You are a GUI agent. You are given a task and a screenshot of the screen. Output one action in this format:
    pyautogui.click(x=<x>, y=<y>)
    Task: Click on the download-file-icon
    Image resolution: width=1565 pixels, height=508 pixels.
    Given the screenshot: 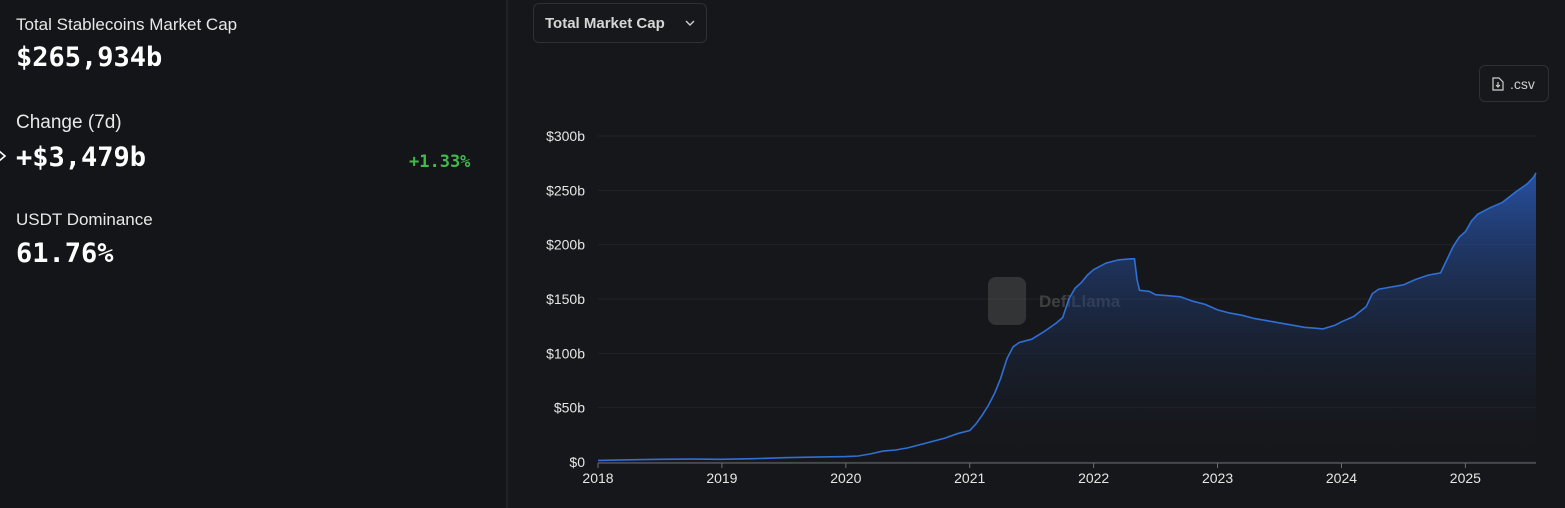 What is the action you would take?
    pyautogui.click(x=1498, y=84)
    